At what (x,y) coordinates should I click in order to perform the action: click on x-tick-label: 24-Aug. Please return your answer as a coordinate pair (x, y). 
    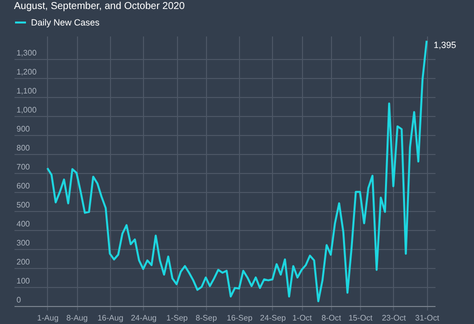
    Looking at the image, I should click on (143, 318).